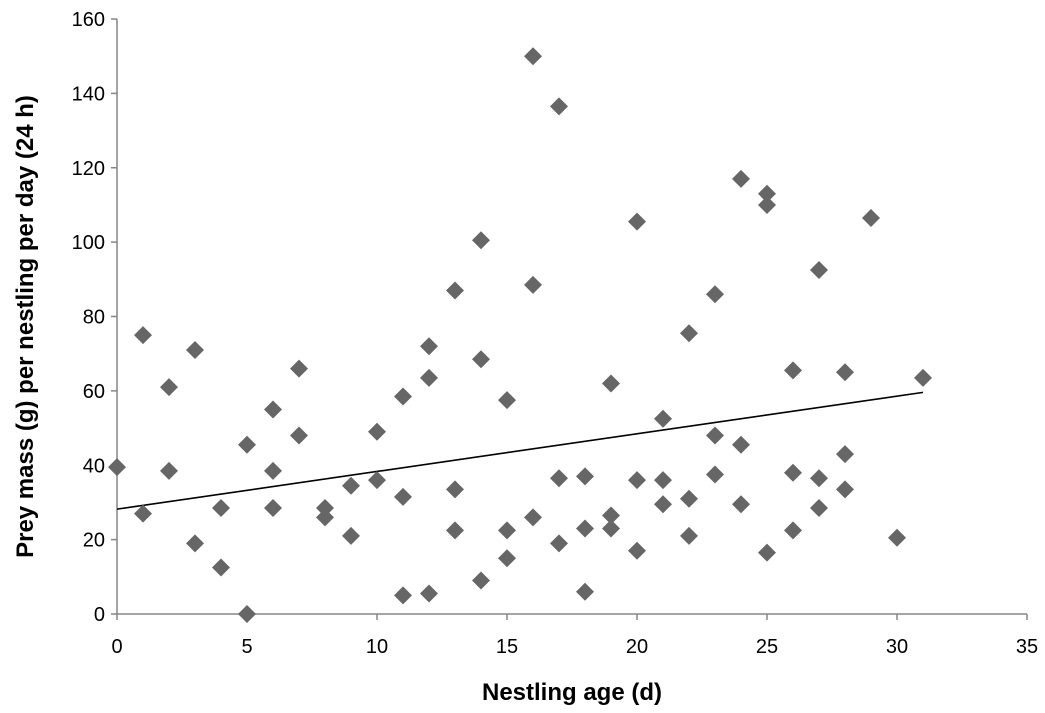  I want to click on x-tick-label: 5, so click(246, 647).